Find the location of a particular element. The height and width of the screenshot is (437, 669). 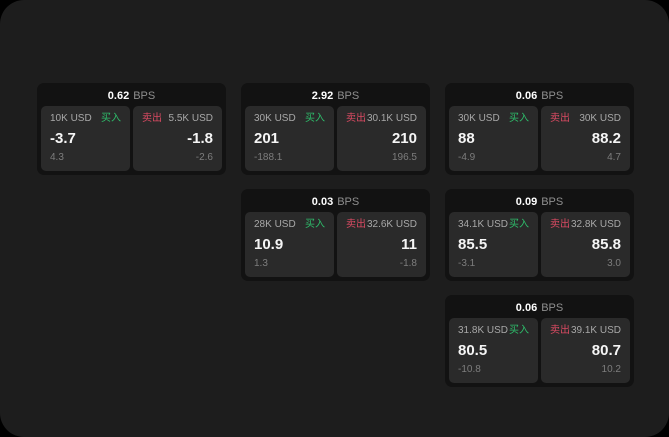

sell-top-row: 卖出 39.1K USD is located at coordinates (585, 331).